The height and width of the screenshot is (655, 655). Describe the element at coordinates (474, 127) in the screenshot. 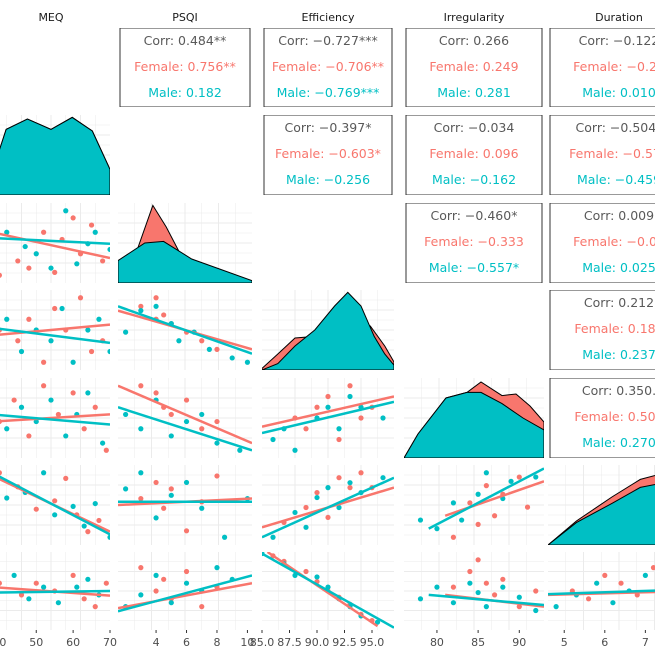

I see `corr-overall-label: Corr: −0.034` at that location.